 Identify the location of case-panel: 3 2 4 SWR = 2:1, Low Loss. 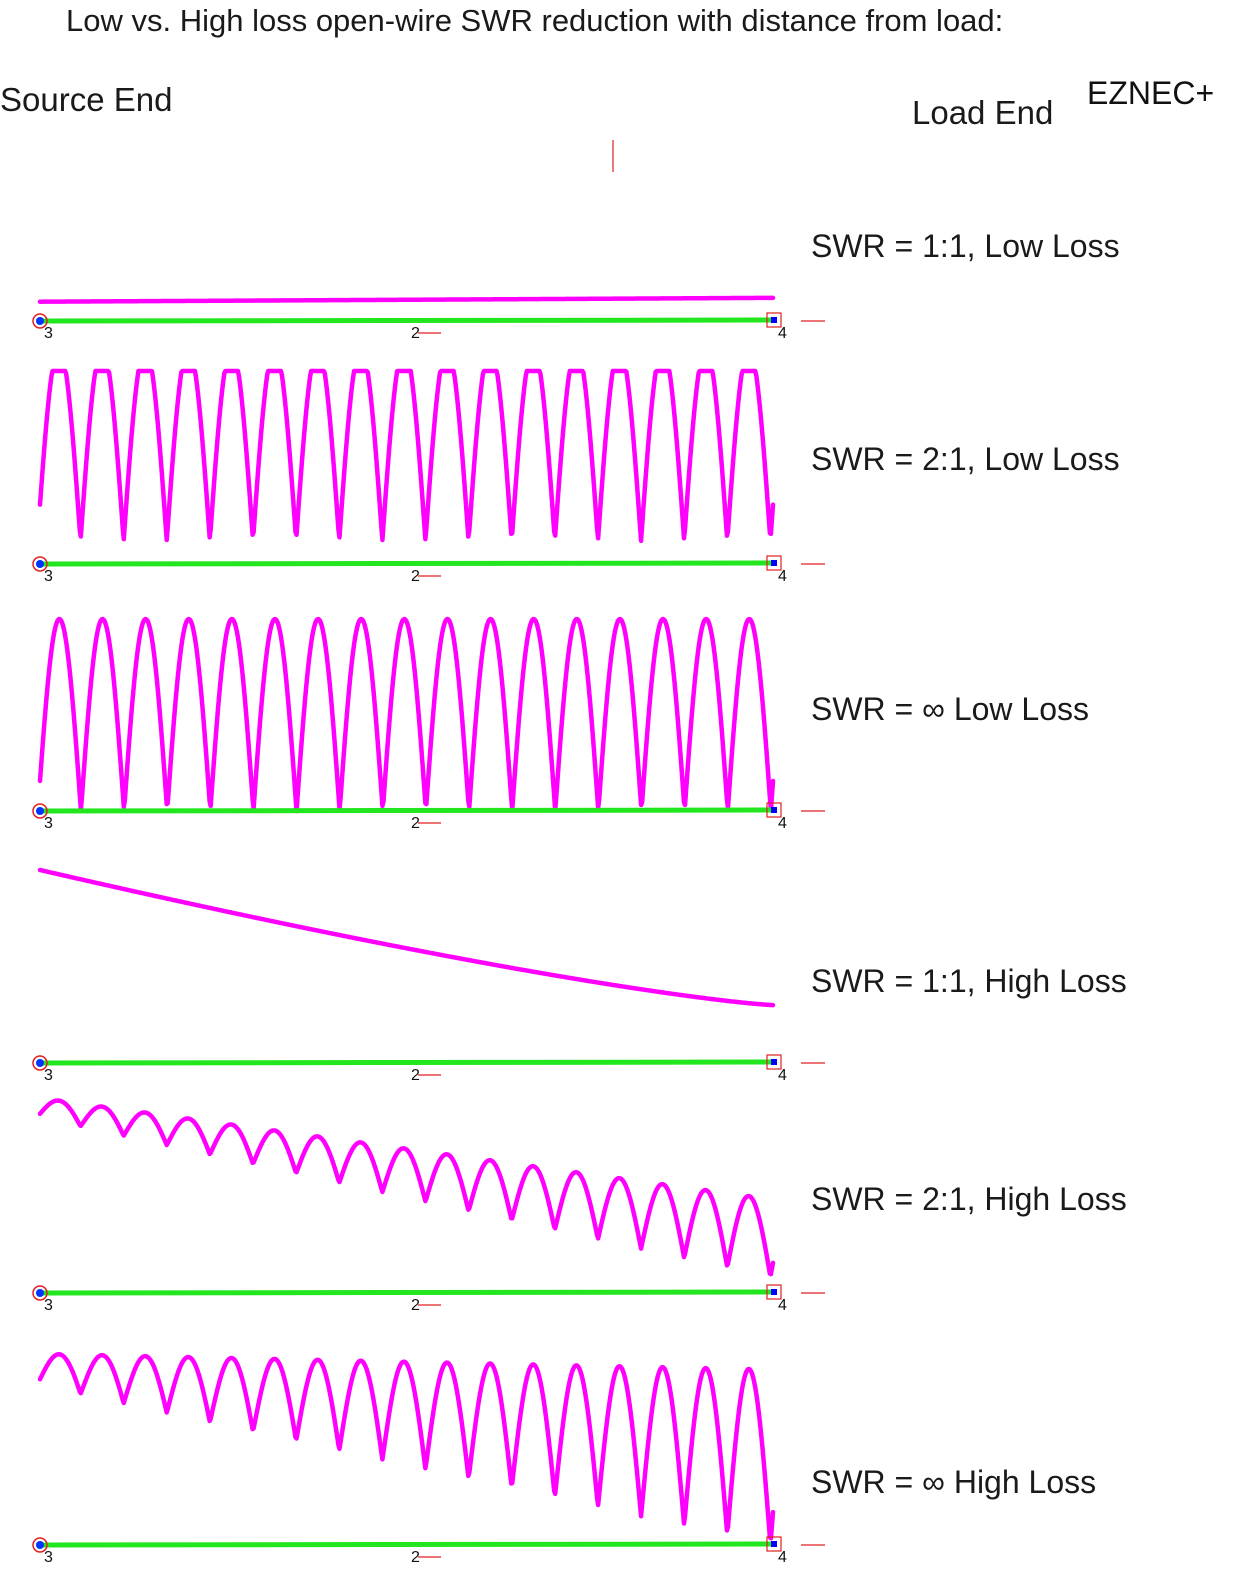
(576, 476).